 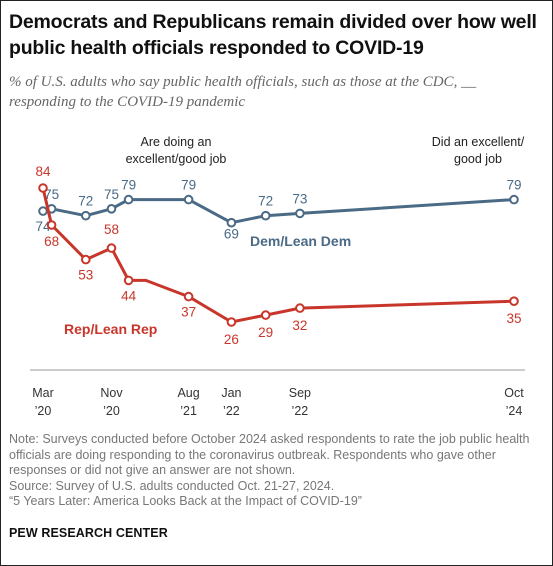 What do you see at coordinates (111, 393) in the screenshot?
I see `x-tick-label: Nov` at bounding box center [111, 393].